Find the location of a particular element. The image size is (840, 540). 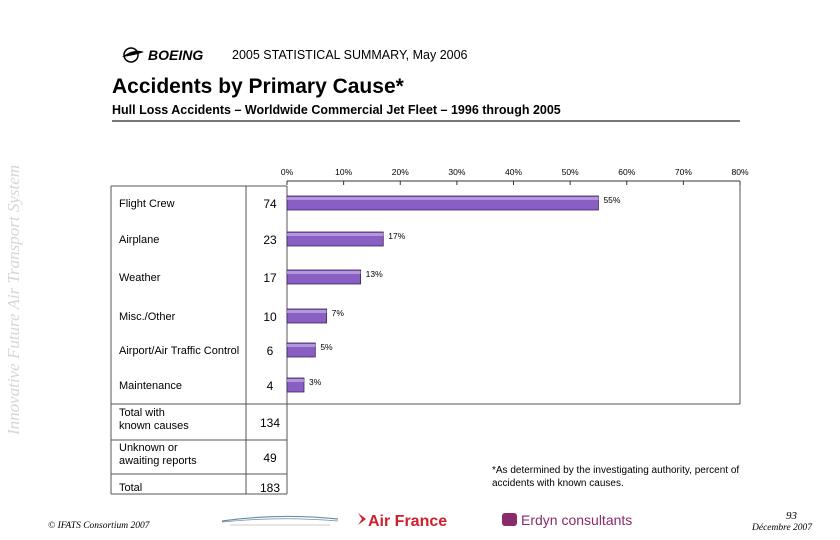

x-tick-label: 20% is located at coordinates (400, 172).